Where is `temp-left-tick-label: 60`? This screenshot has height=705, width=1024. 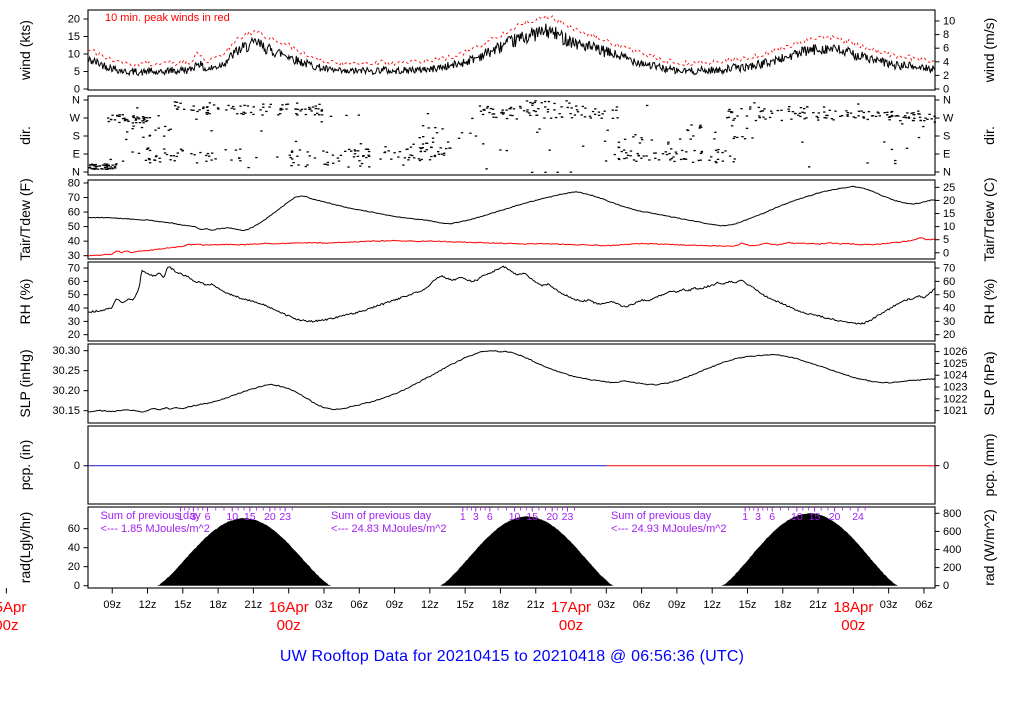 temp-left-tick-label: 60 is located at coordinates (74, 213).